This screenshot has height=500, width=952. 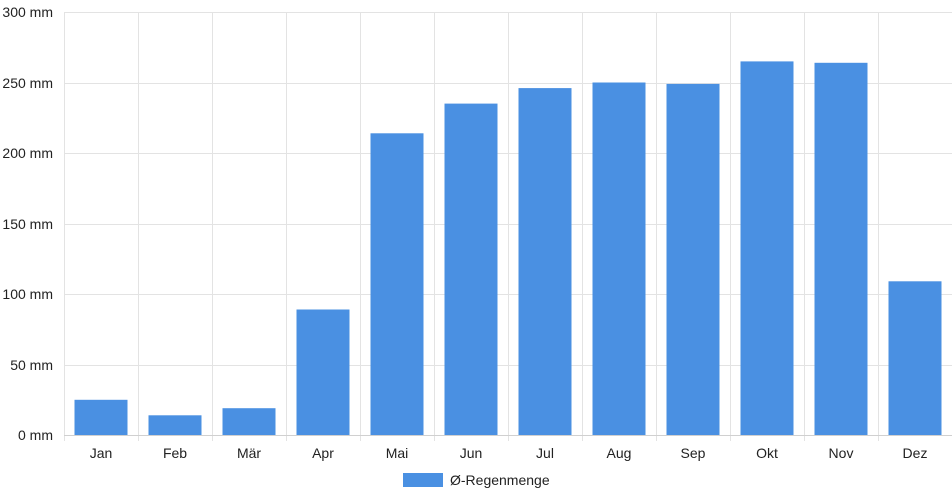 I want to click on bar-jul, so click(x=545, y=261).